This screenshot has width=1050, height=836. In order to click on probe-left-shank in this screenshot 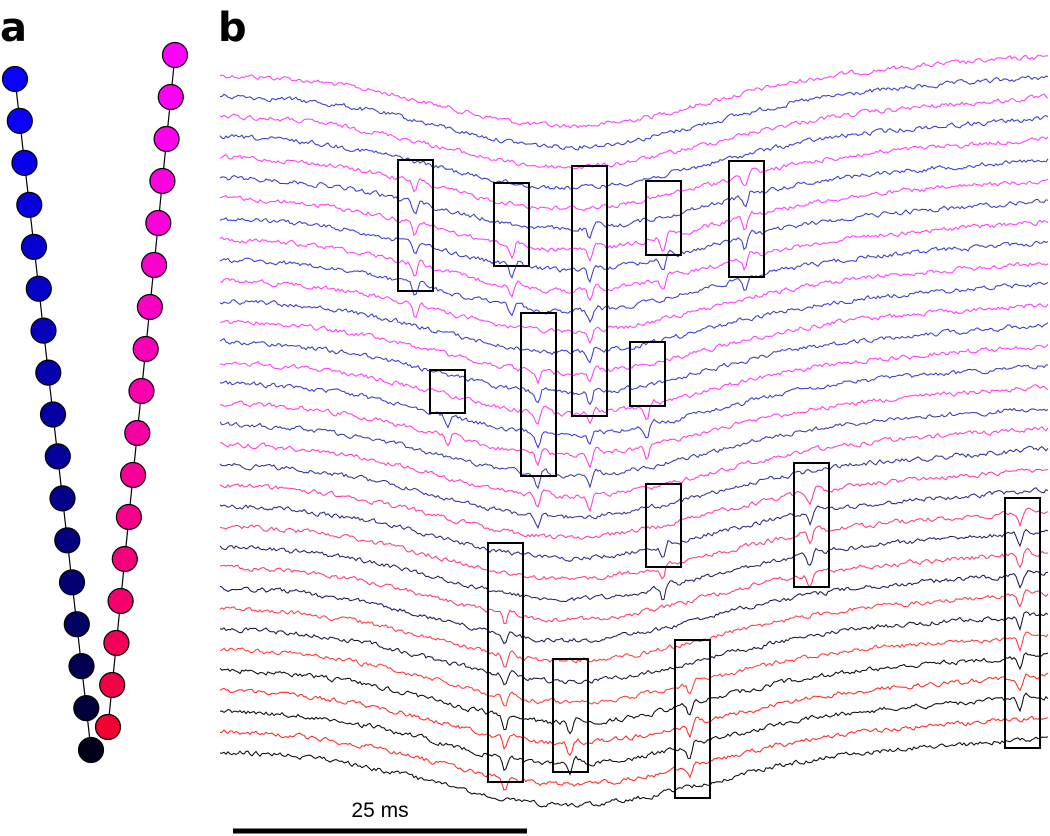, I will do `click(53, 414)`.